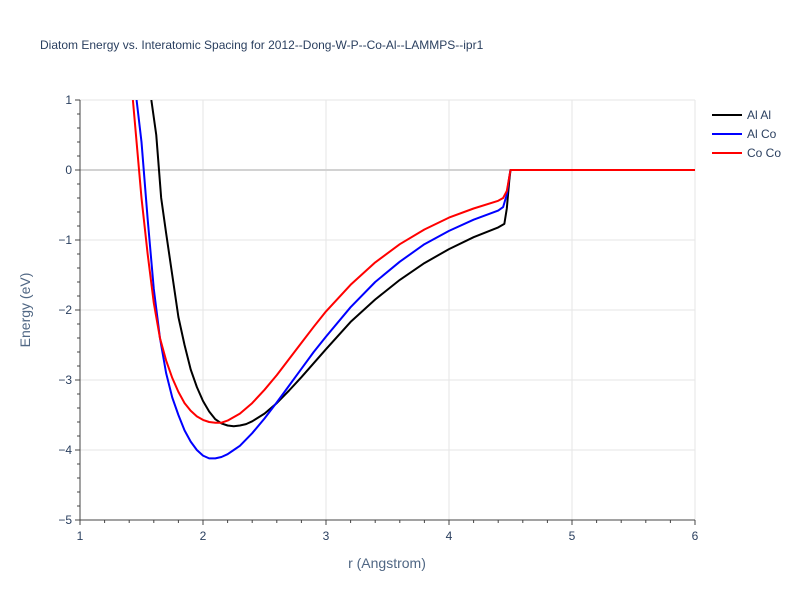  I want to click on legend: Al Al Al Co Co Co, so click(746, 134).